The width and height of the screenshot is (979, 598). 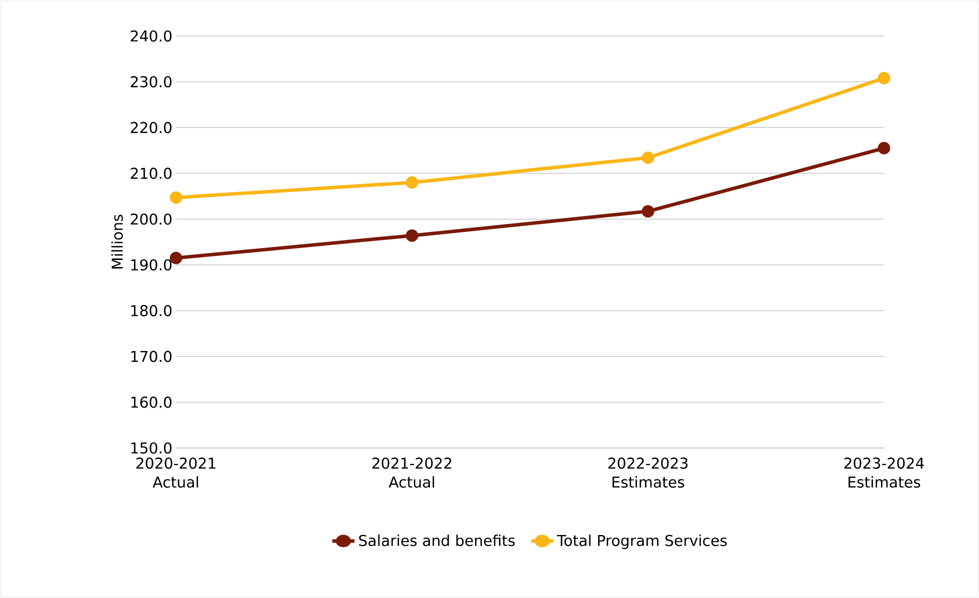 What do you see at coordinates (151, 219) in the screenshot?
I see `y-tick-label: 200.0` at bounding box center [151, 219].